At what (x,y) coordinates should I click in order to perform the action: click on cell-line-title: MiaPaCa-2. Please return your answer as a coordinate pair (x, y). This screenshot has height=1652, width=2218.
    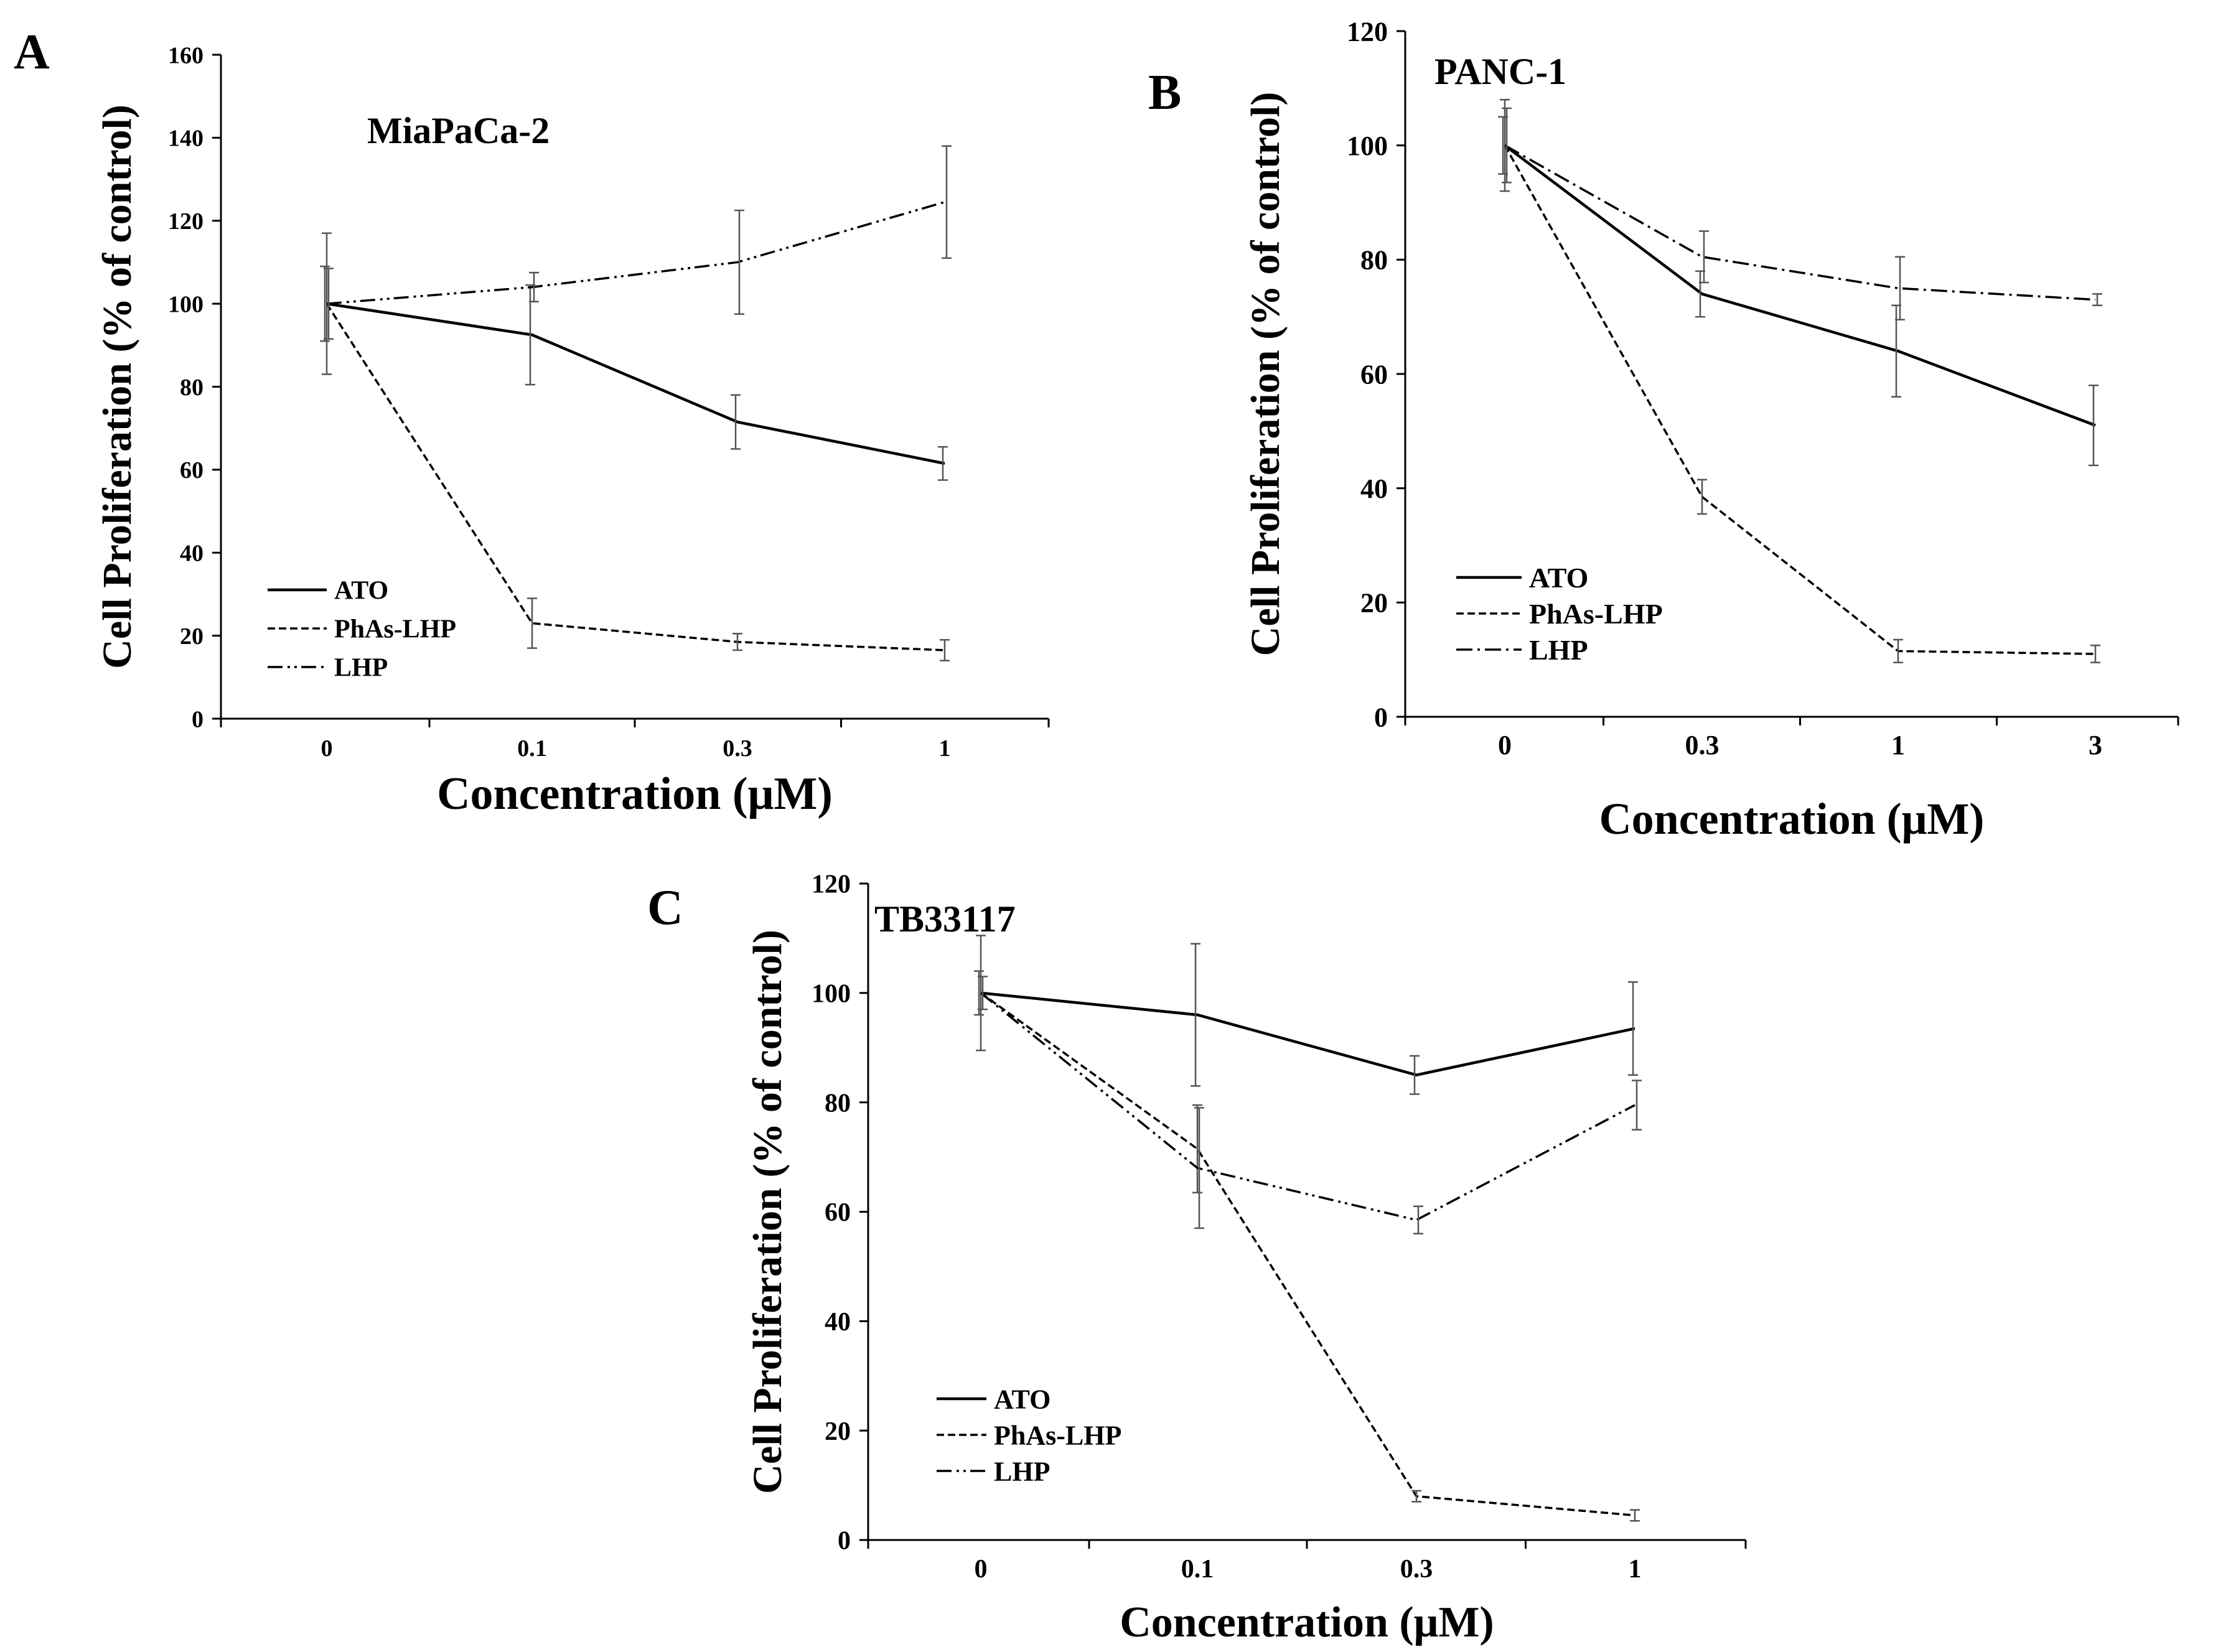
    Looking at the image, I should click on (459, 130).